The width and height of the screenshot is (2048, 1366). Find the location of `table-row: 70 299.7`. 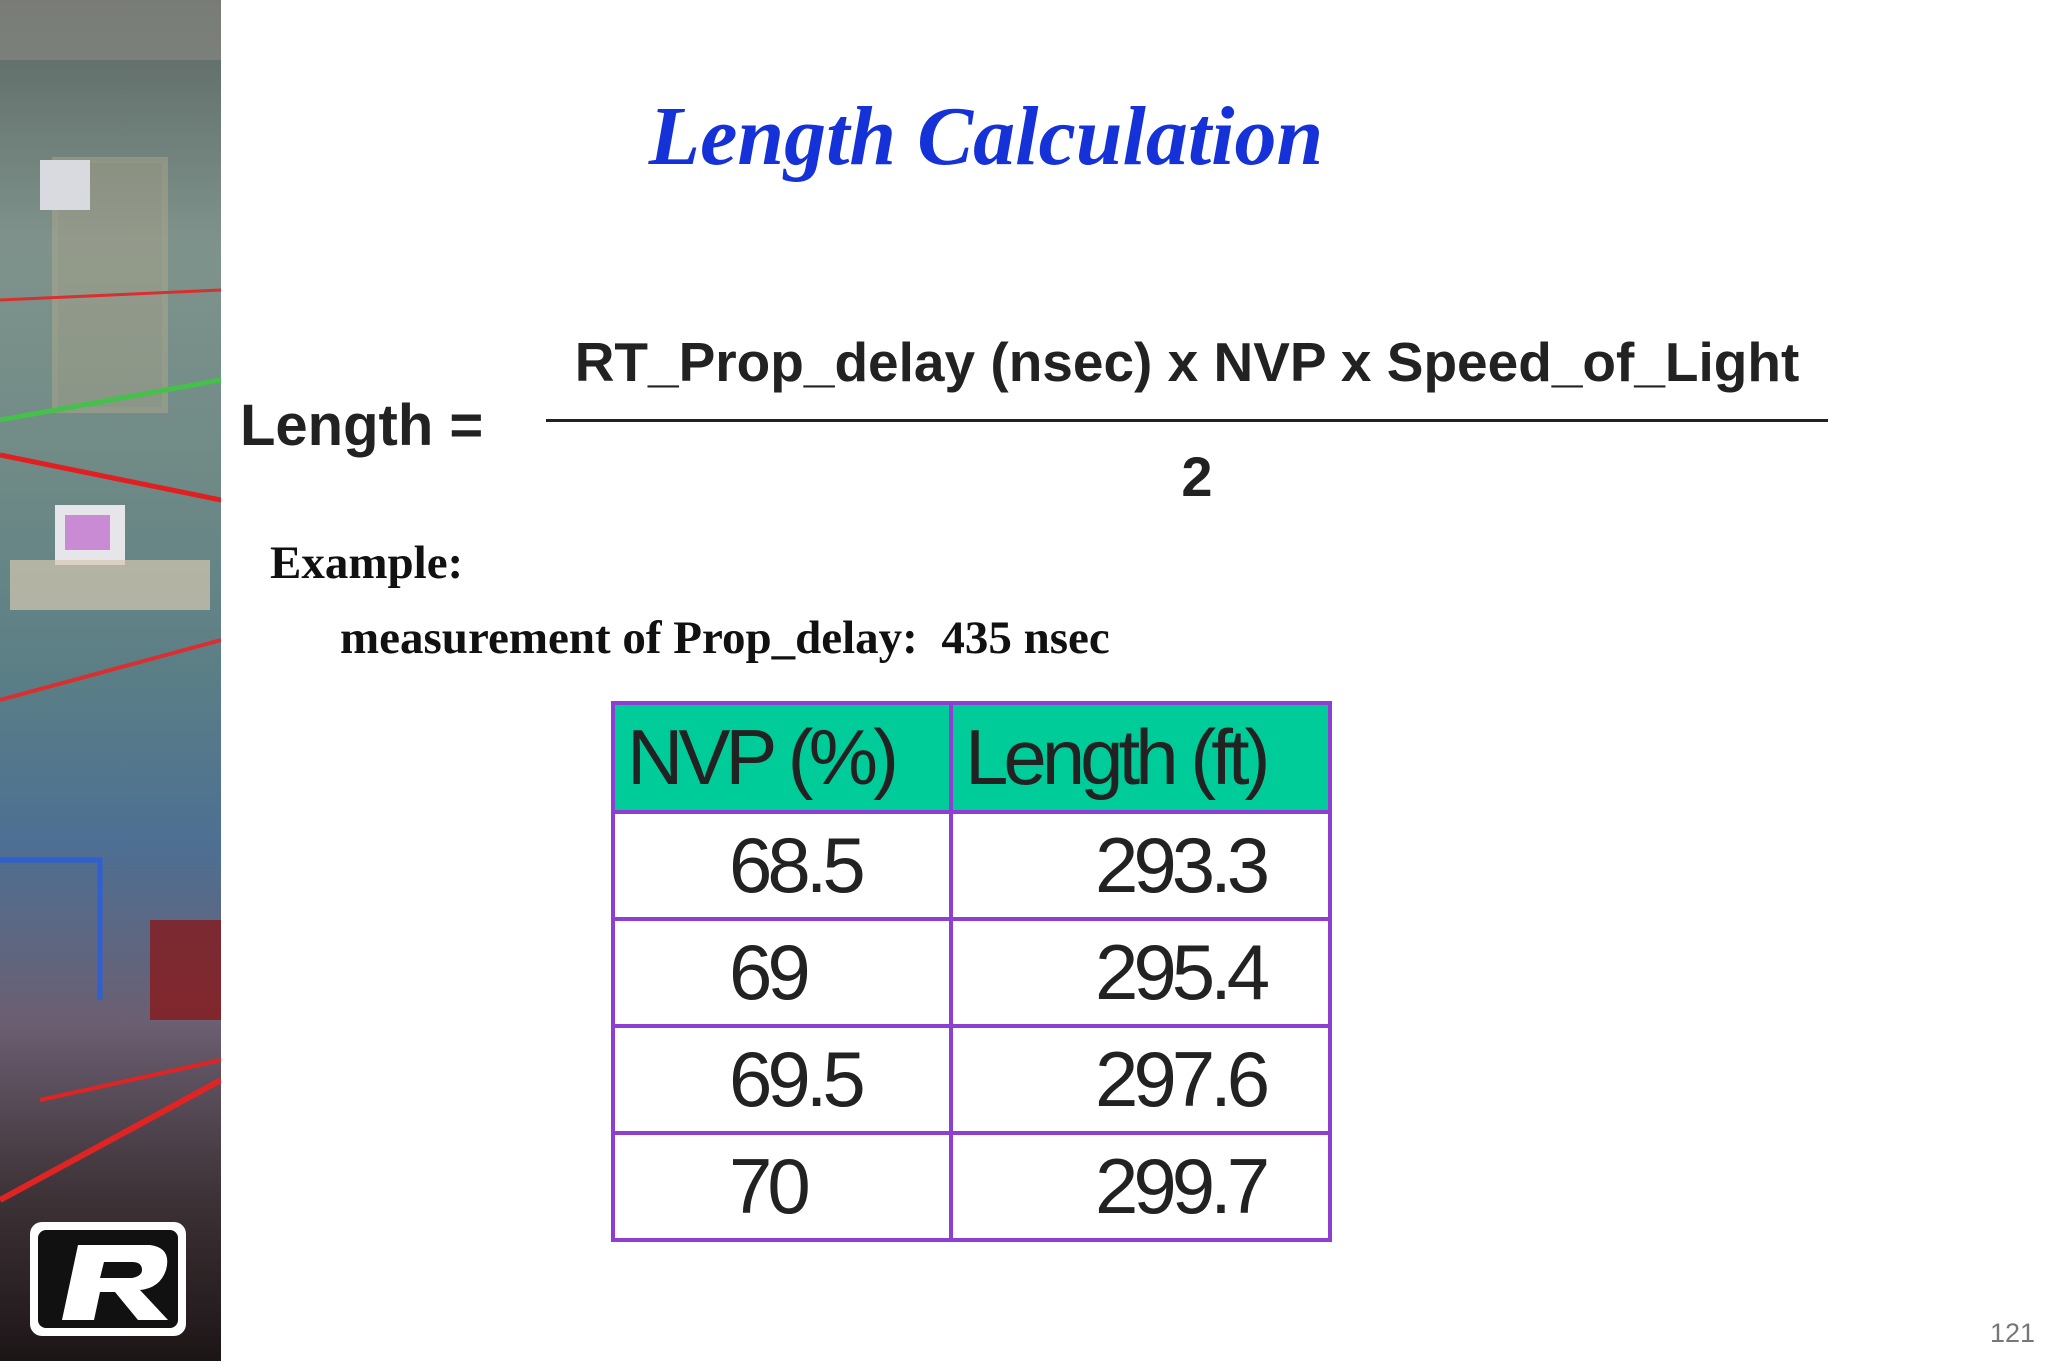

table-row: 70 299.7 is located at coordinates (971, 1186).